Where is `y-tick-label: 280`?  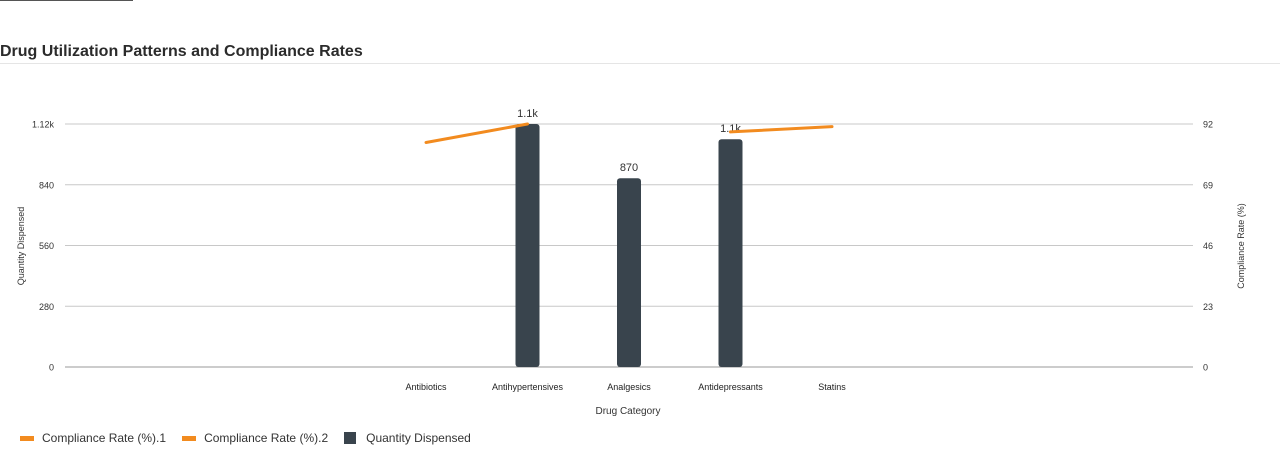 y-tick-label: 280 is located at coordinates (46, 307).